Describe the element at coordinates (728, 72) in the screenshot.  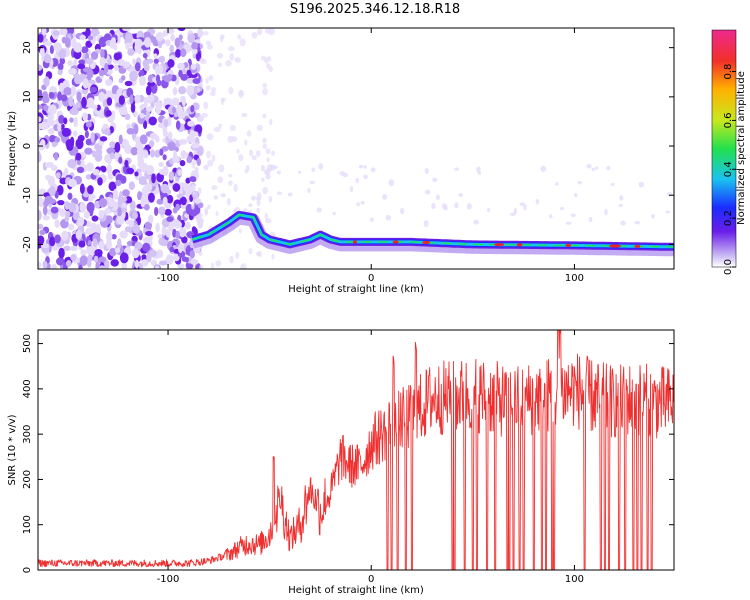
I see `colorbar-tick-label: 0.8` at that location.